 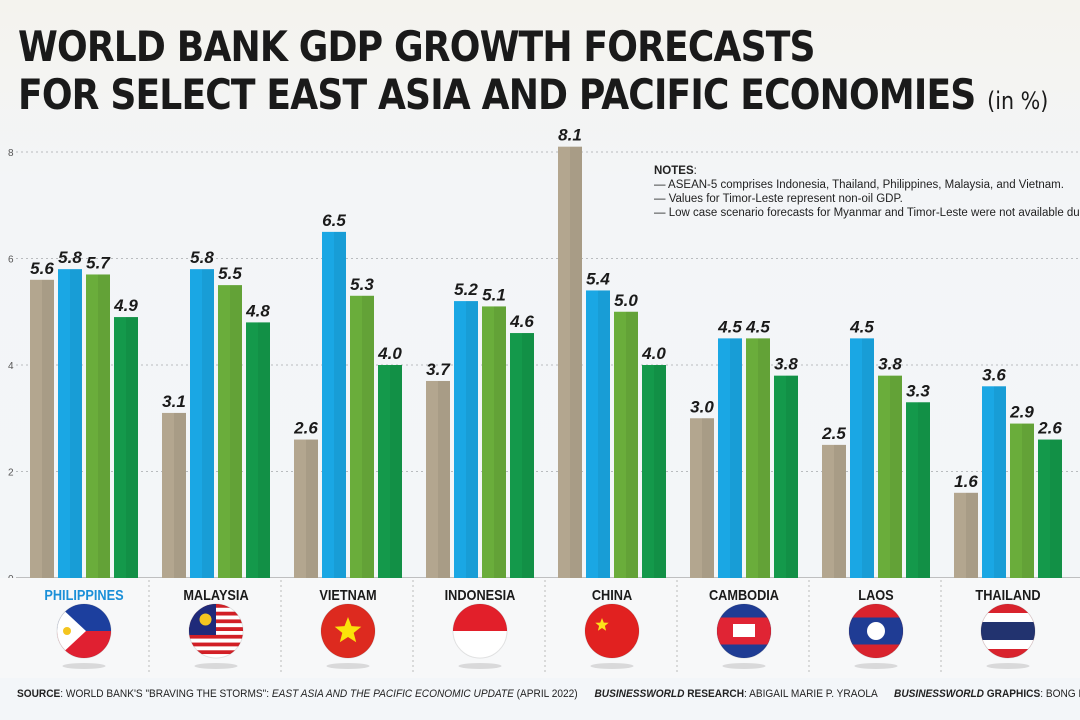 I want to click on y-tick-label: 8, so click(x=11, y=153).